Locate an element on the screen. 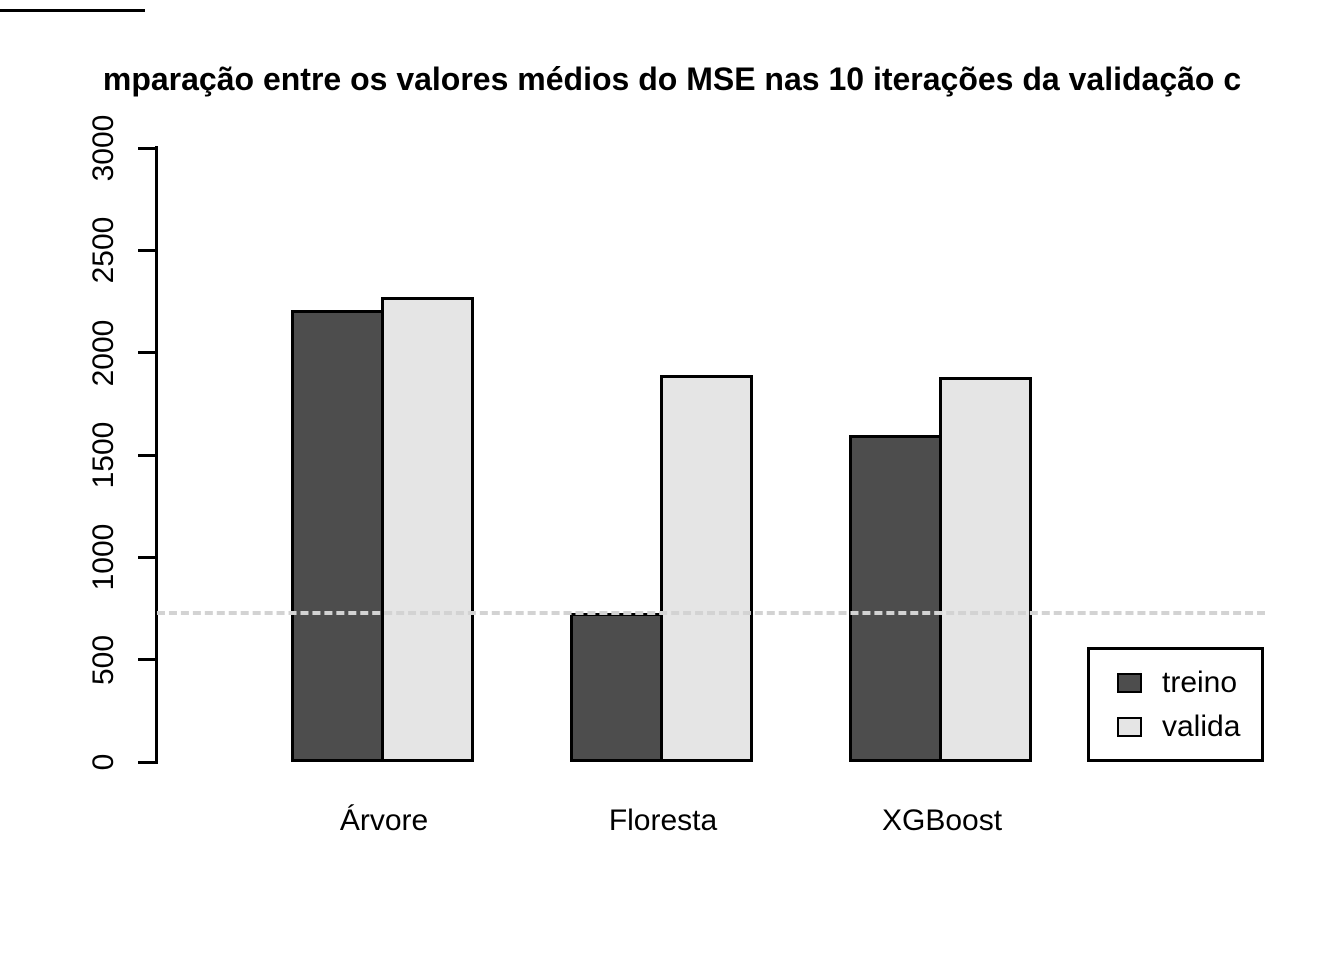 The image size is (1344, 960). y-axis-tick-label: 2500 is located at coordinates (103, 250).